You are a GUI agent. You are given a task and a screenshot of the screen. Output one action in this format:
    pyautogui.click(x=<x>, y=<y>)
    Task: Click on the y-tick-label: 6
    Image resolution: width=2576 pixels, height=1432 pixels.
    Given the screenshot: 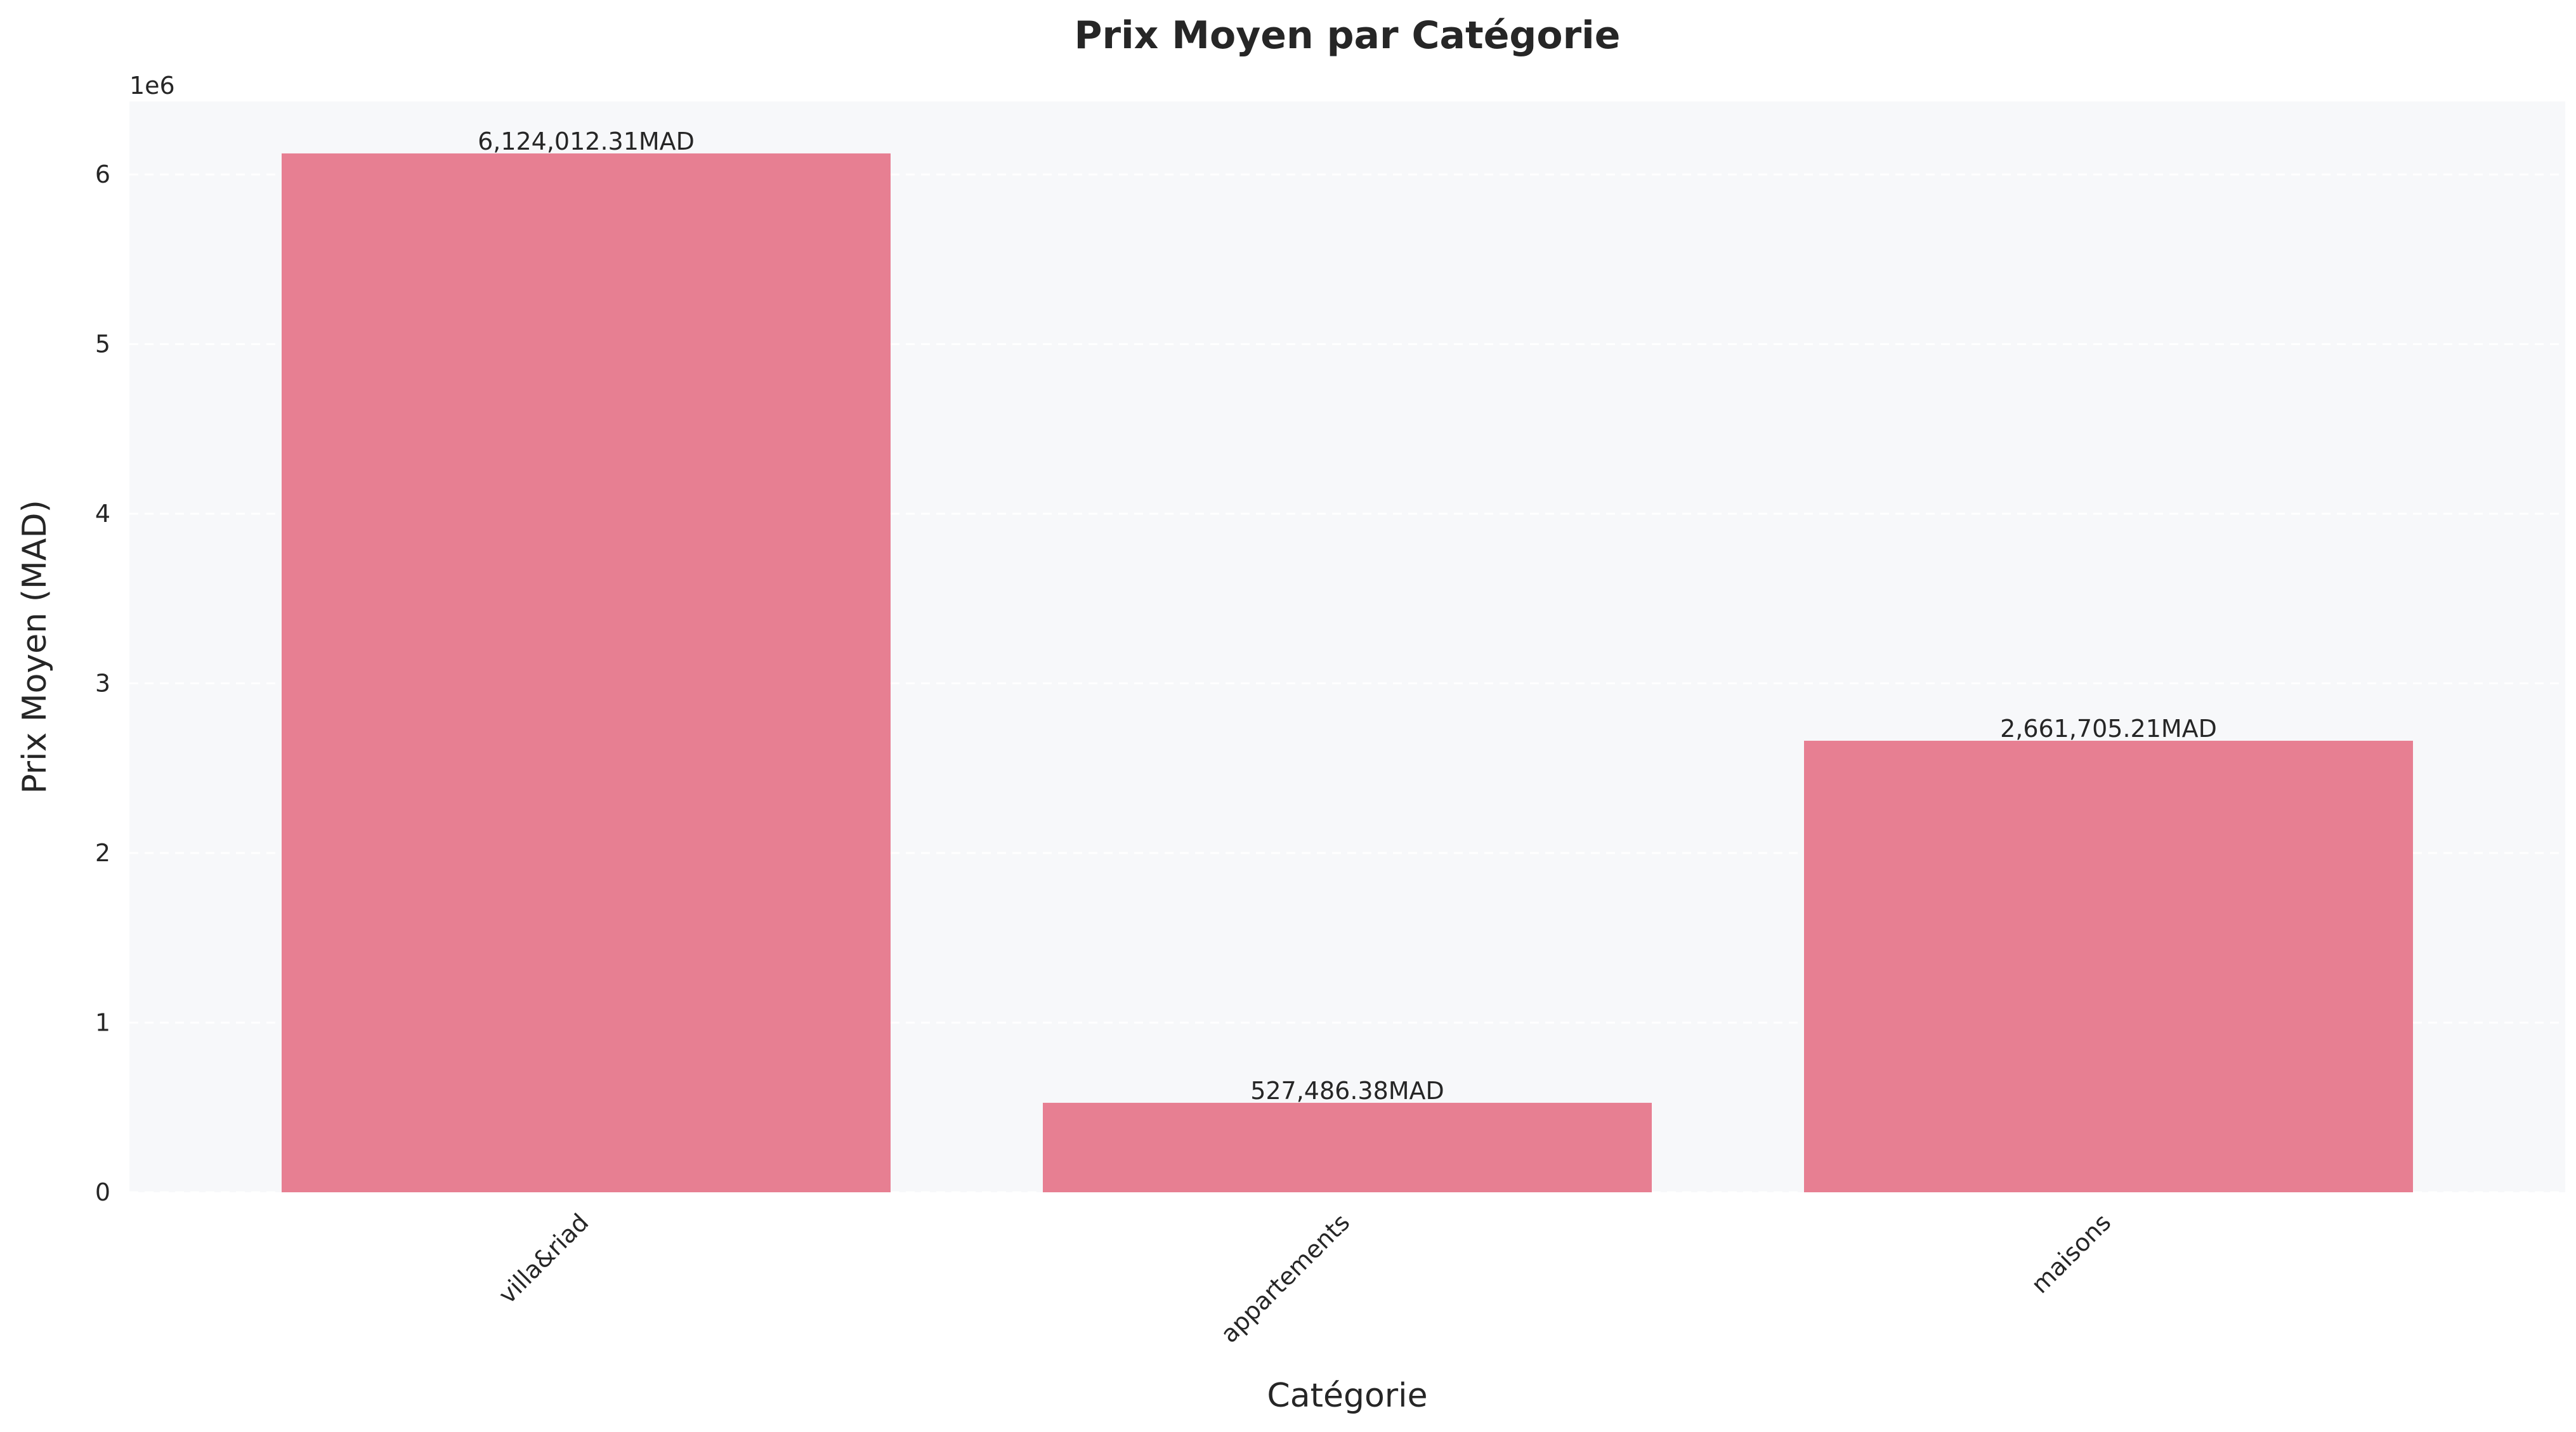 What is the action you would take?
    pyautogui.click(x=102, y=174)
    